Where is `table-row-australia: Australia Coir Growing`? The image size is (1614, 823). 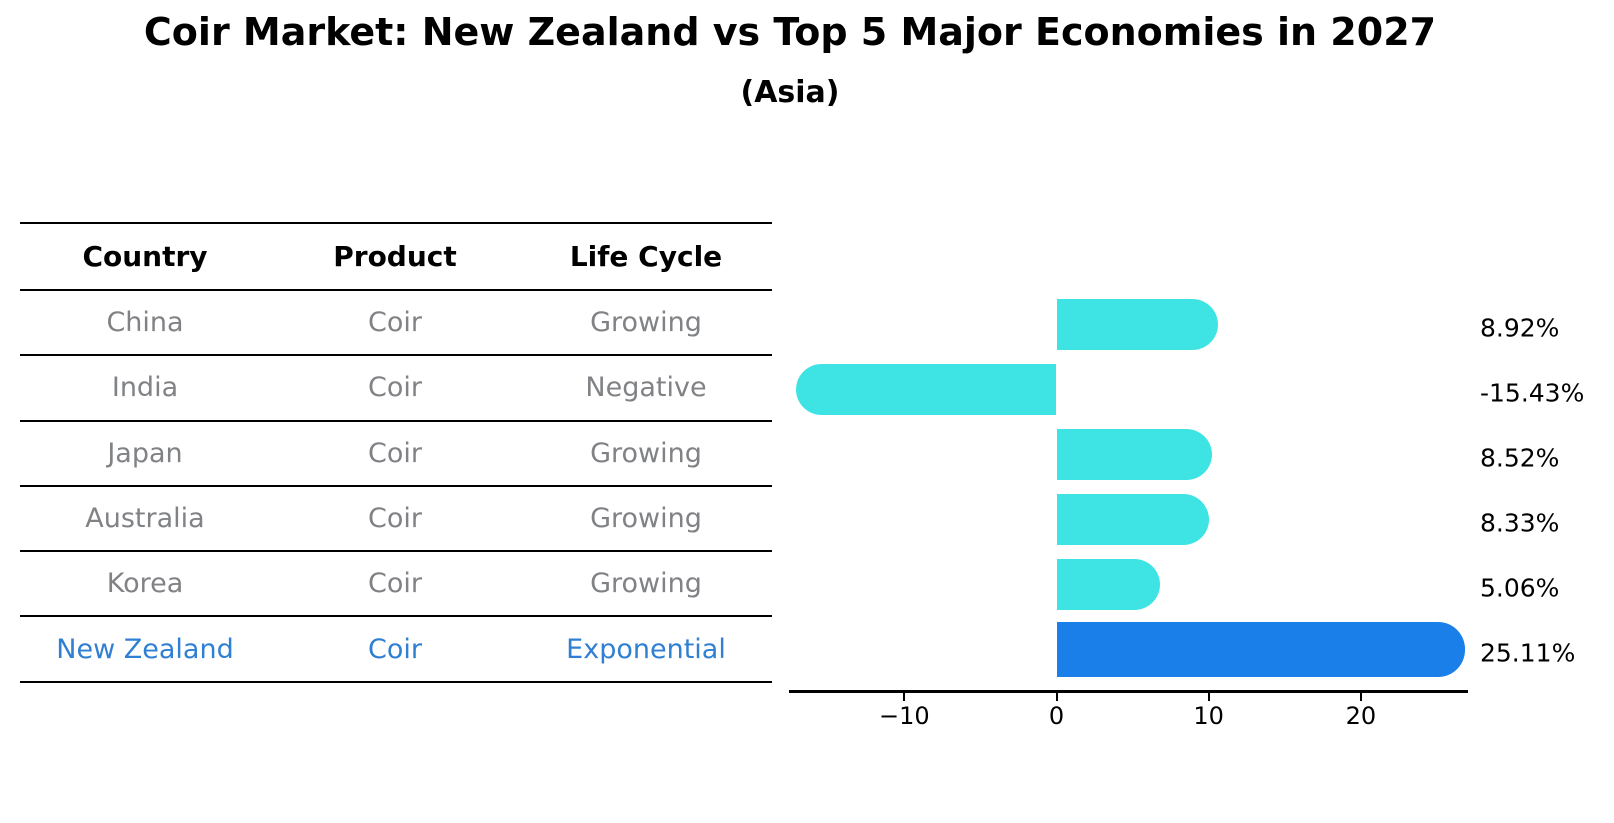
table-row-australia: Australia Coir Growing is located at coordinates (396, 520).